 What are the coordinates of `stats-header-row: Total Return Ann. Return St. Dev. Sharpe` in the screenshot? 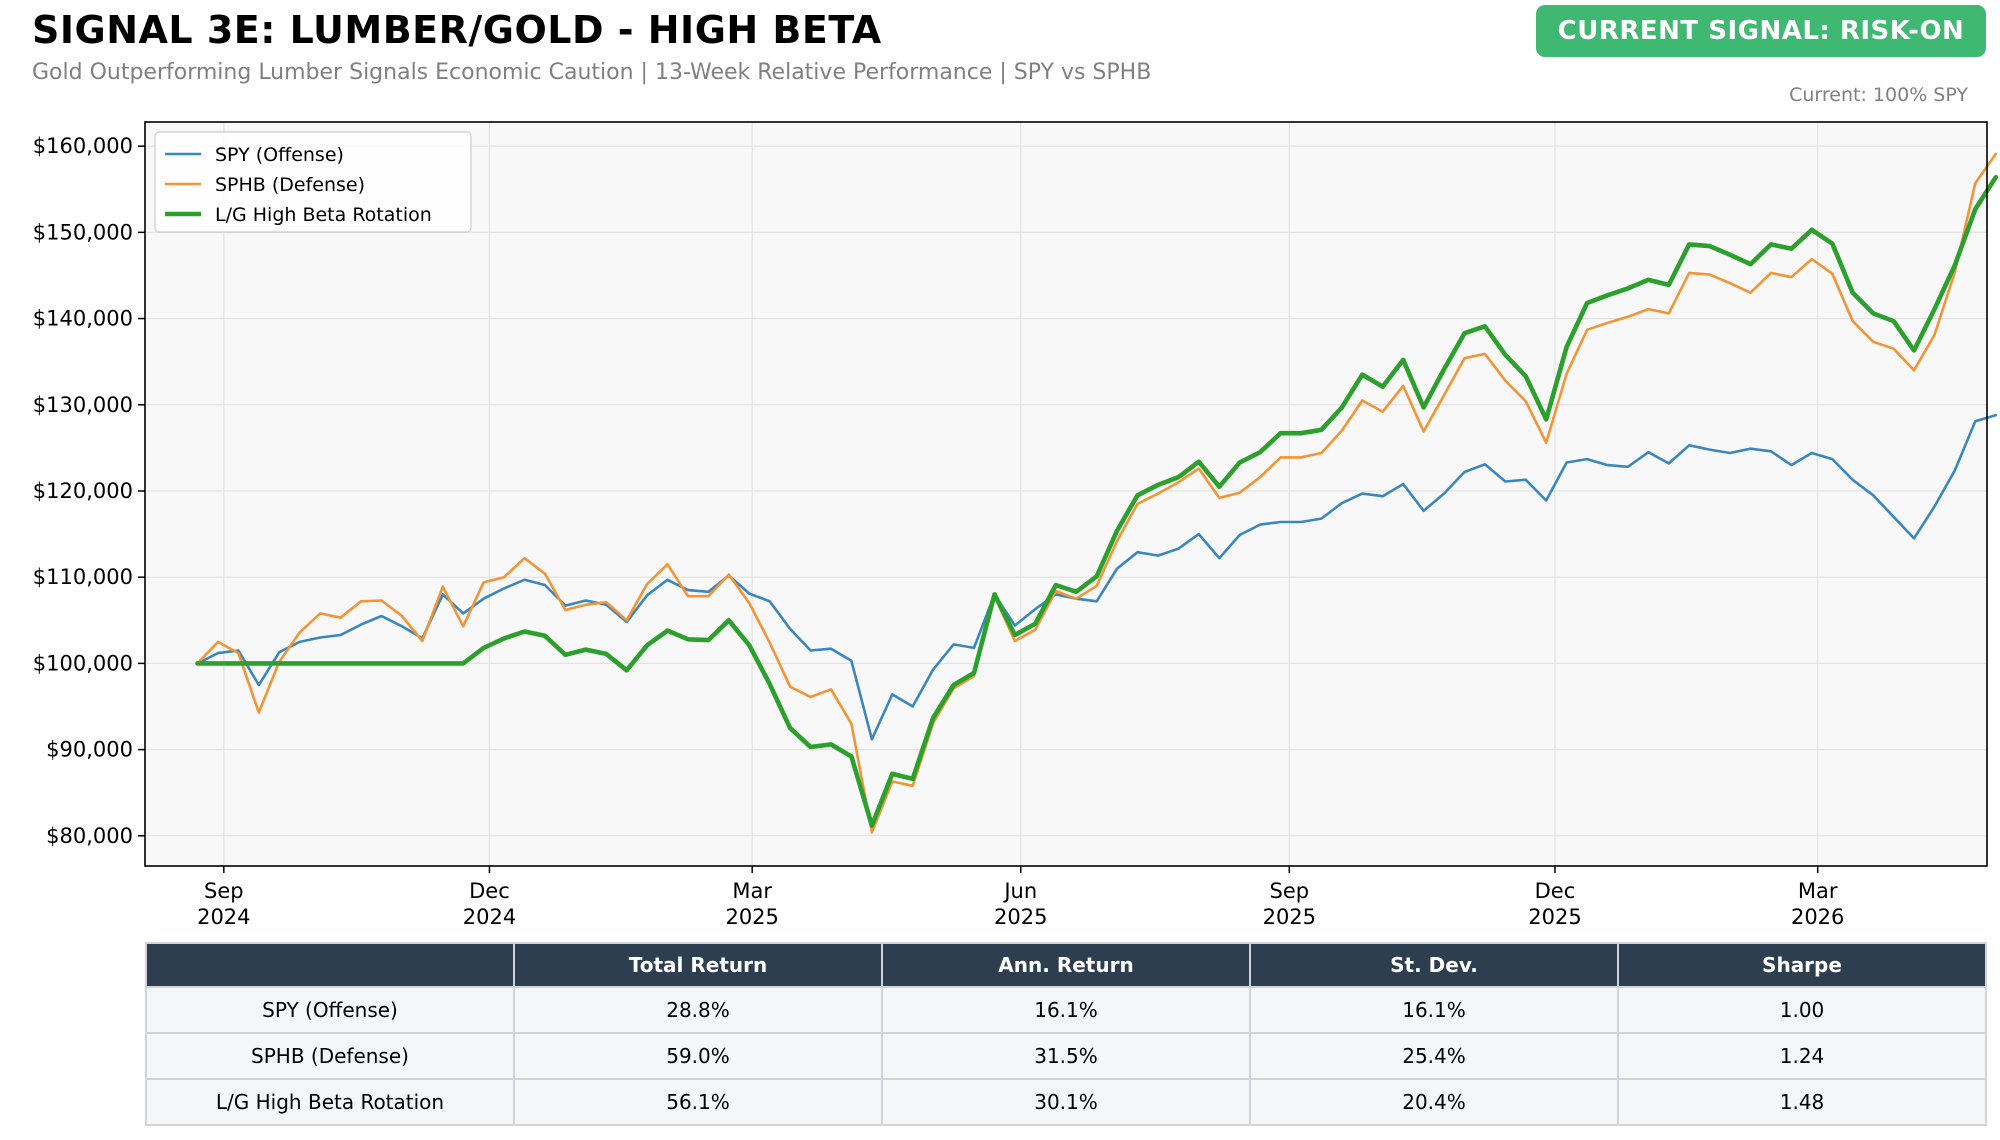 It's located at (1066, 965).